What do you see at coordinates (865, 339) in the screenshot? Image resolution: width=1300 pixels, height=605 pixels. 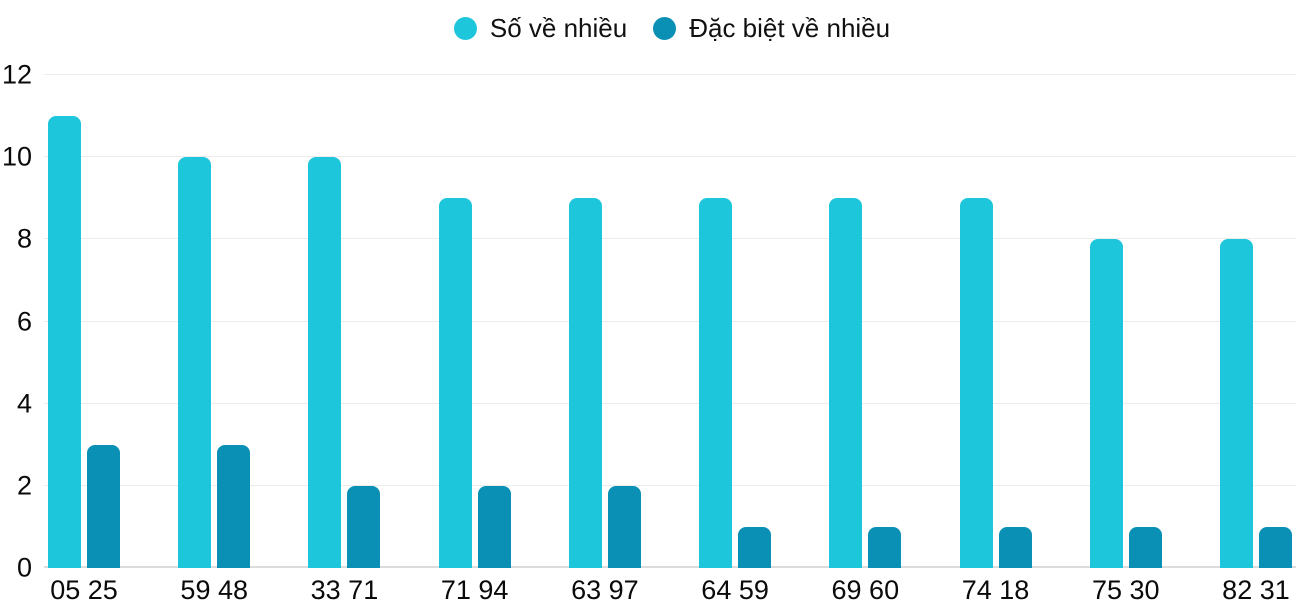 I see `bar-group: 69 60` at bounding box center [865, 339].